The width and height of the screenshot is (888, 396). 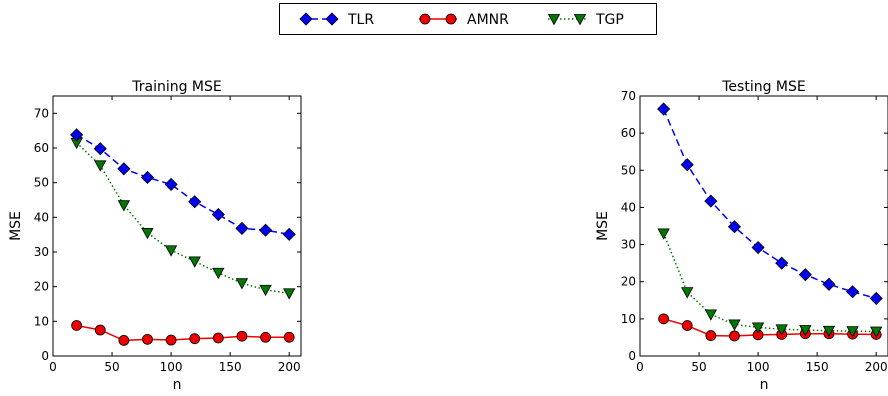 I want to click on legend-label-amnr: AMNR, so click(x=488, y=20).